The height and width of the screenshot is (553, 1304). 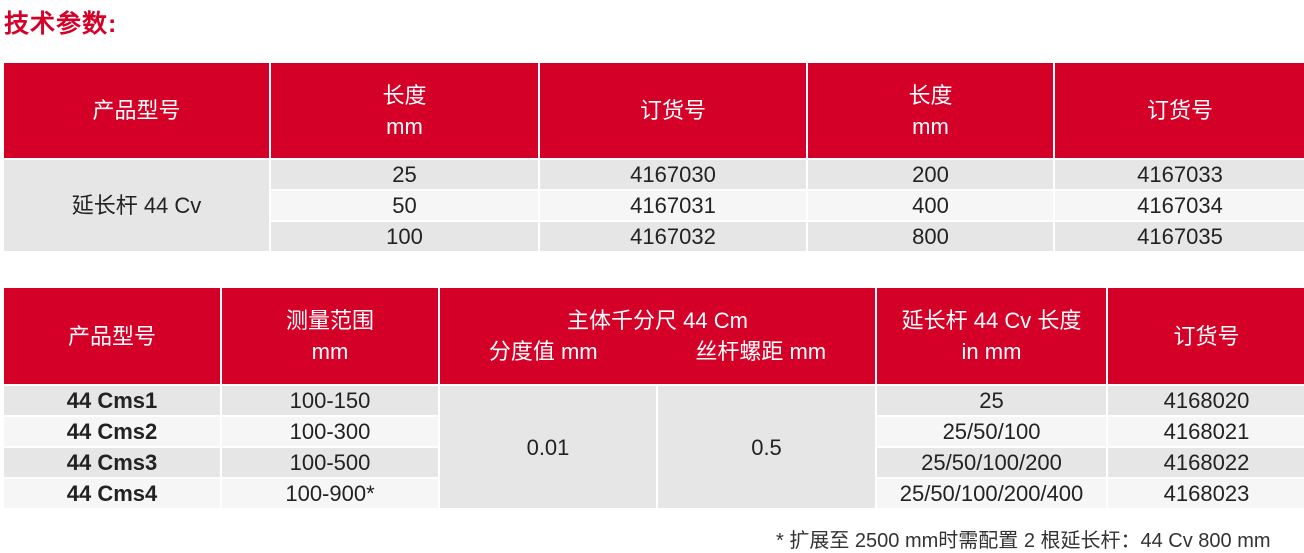 What do you see at coordinates (991, 336) in the screenshot?
I see `header-extension: 延长杆 44 Cv 长度 in mm` at bounding box center [991, 336].